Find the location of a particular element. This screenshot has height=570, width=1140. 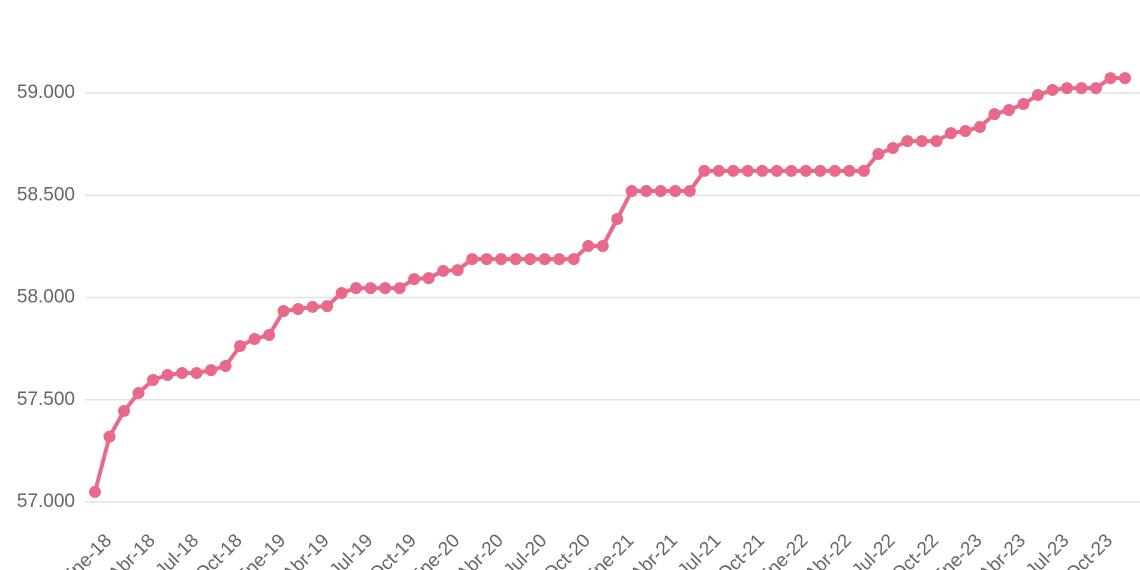

x-tick-label: Abr-20 is located at coordinates (480, 550).